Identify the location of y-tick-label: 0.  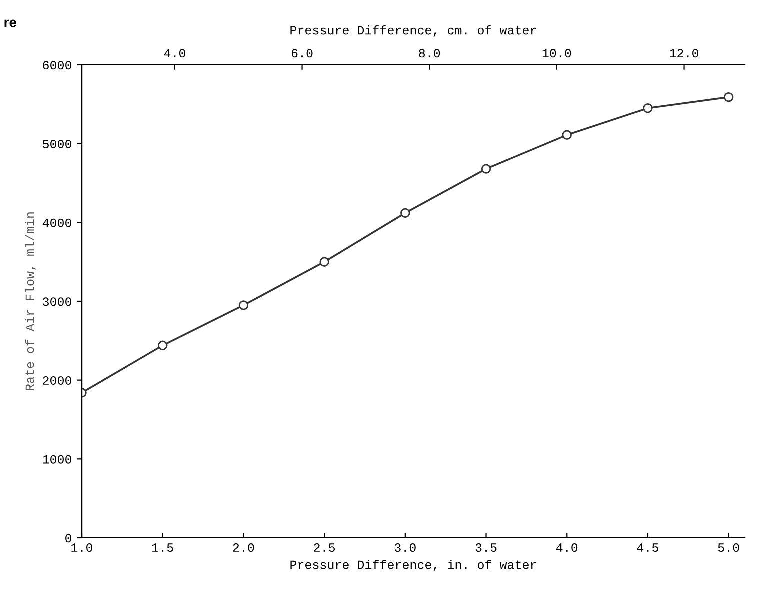
(69, 538).